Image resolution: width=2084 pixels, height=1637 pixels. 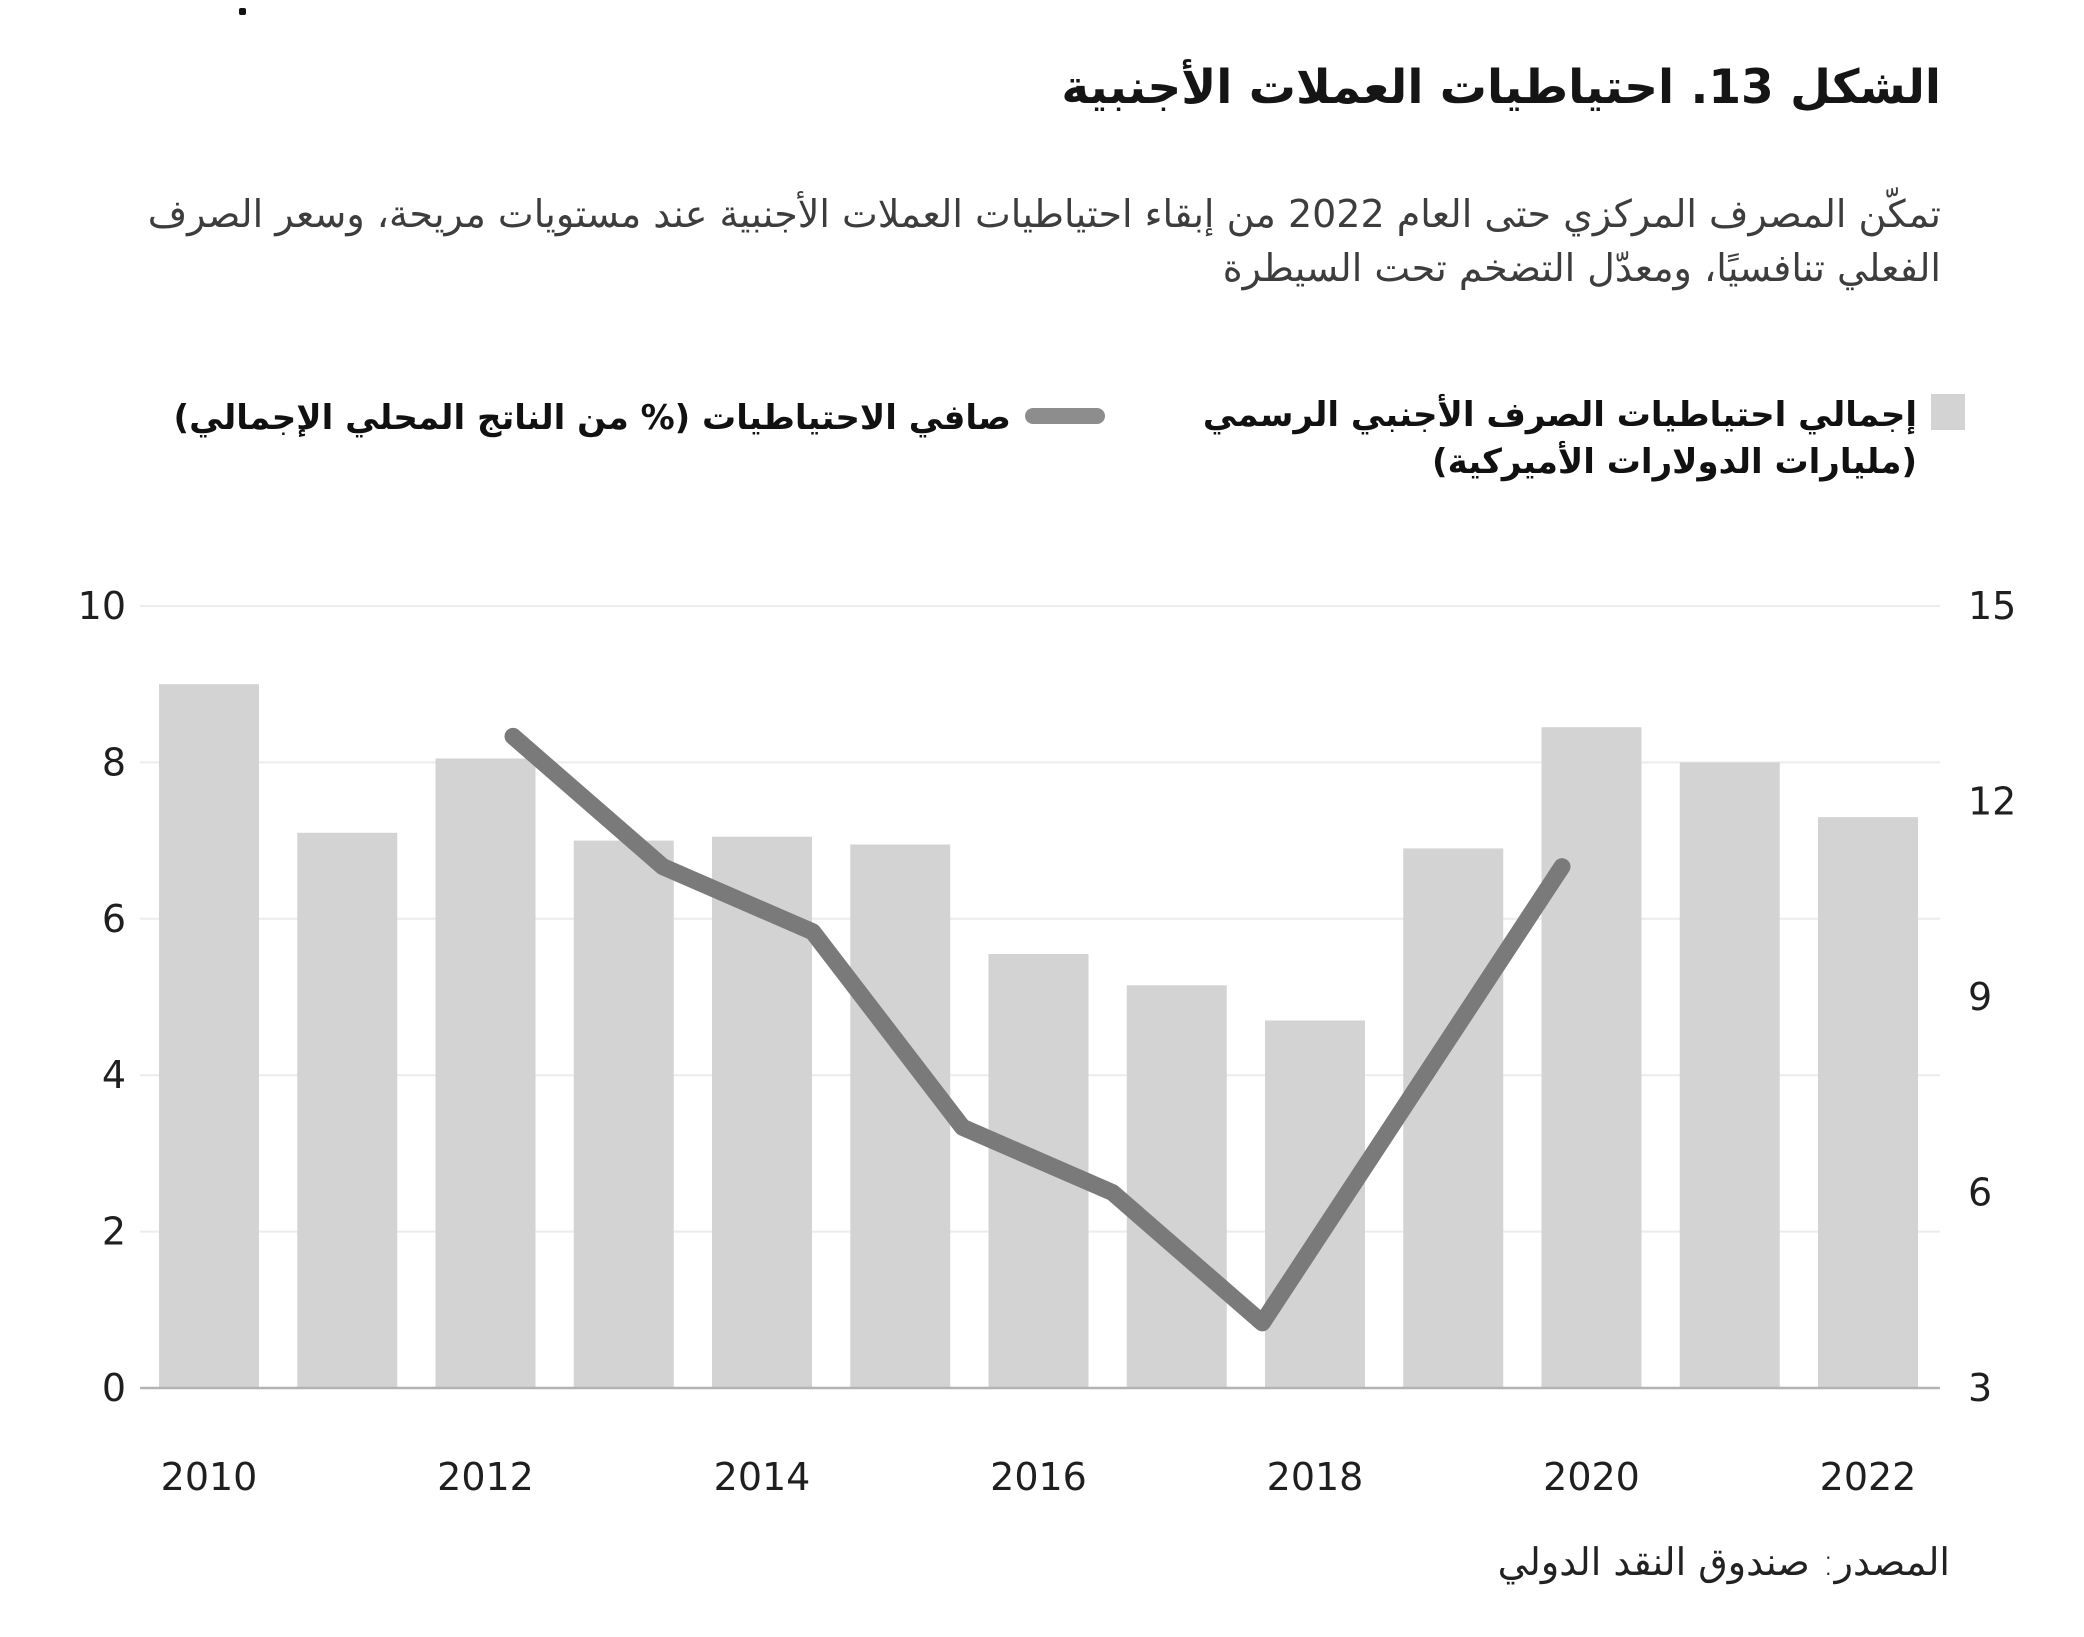 What do you see at coordinates (1453, 1118) in the screenshot?
I see `bar-2019` at bounding box center [1453, 1118].